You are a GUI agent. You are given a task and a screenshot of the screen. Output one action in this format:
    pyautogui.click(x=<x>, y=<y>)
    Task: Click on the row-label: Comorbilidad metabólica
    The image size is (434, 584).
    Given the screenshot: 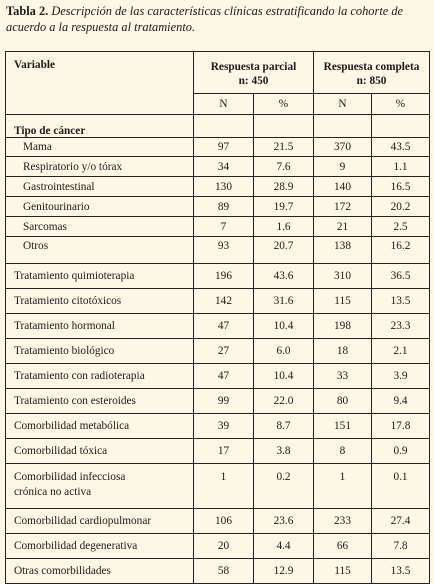 What is the action you would take?
    pyautogui.click(x=99, y=426)
    